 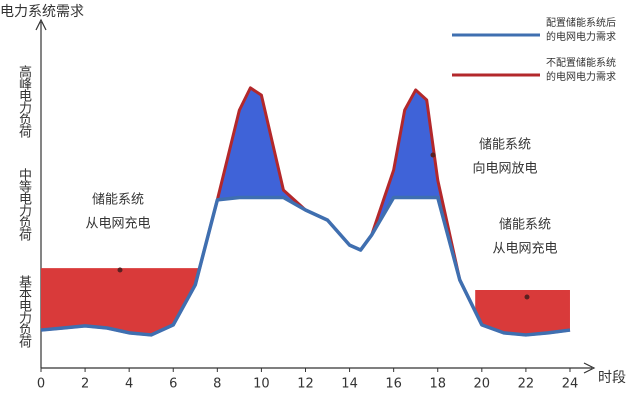 What do you see at coordinates (504, 169) in the screenshot?
I see `annotation-text: 向电网放电` at bounding box center [504, 169].